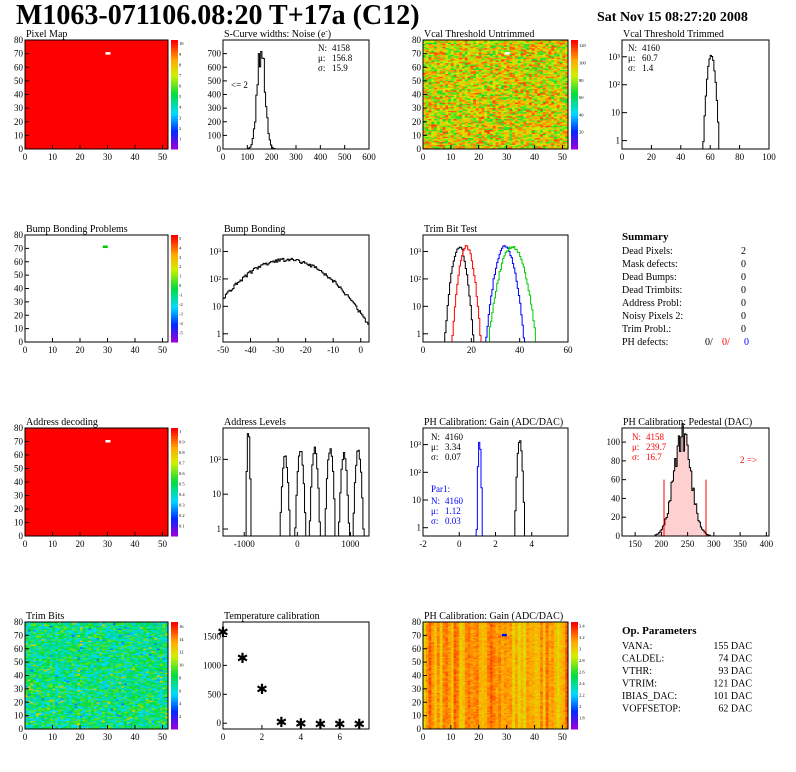 This screenshot has height=772, width=796. I want to click on vcal-untrimmed-colorbar-bin, so click(574, 66).